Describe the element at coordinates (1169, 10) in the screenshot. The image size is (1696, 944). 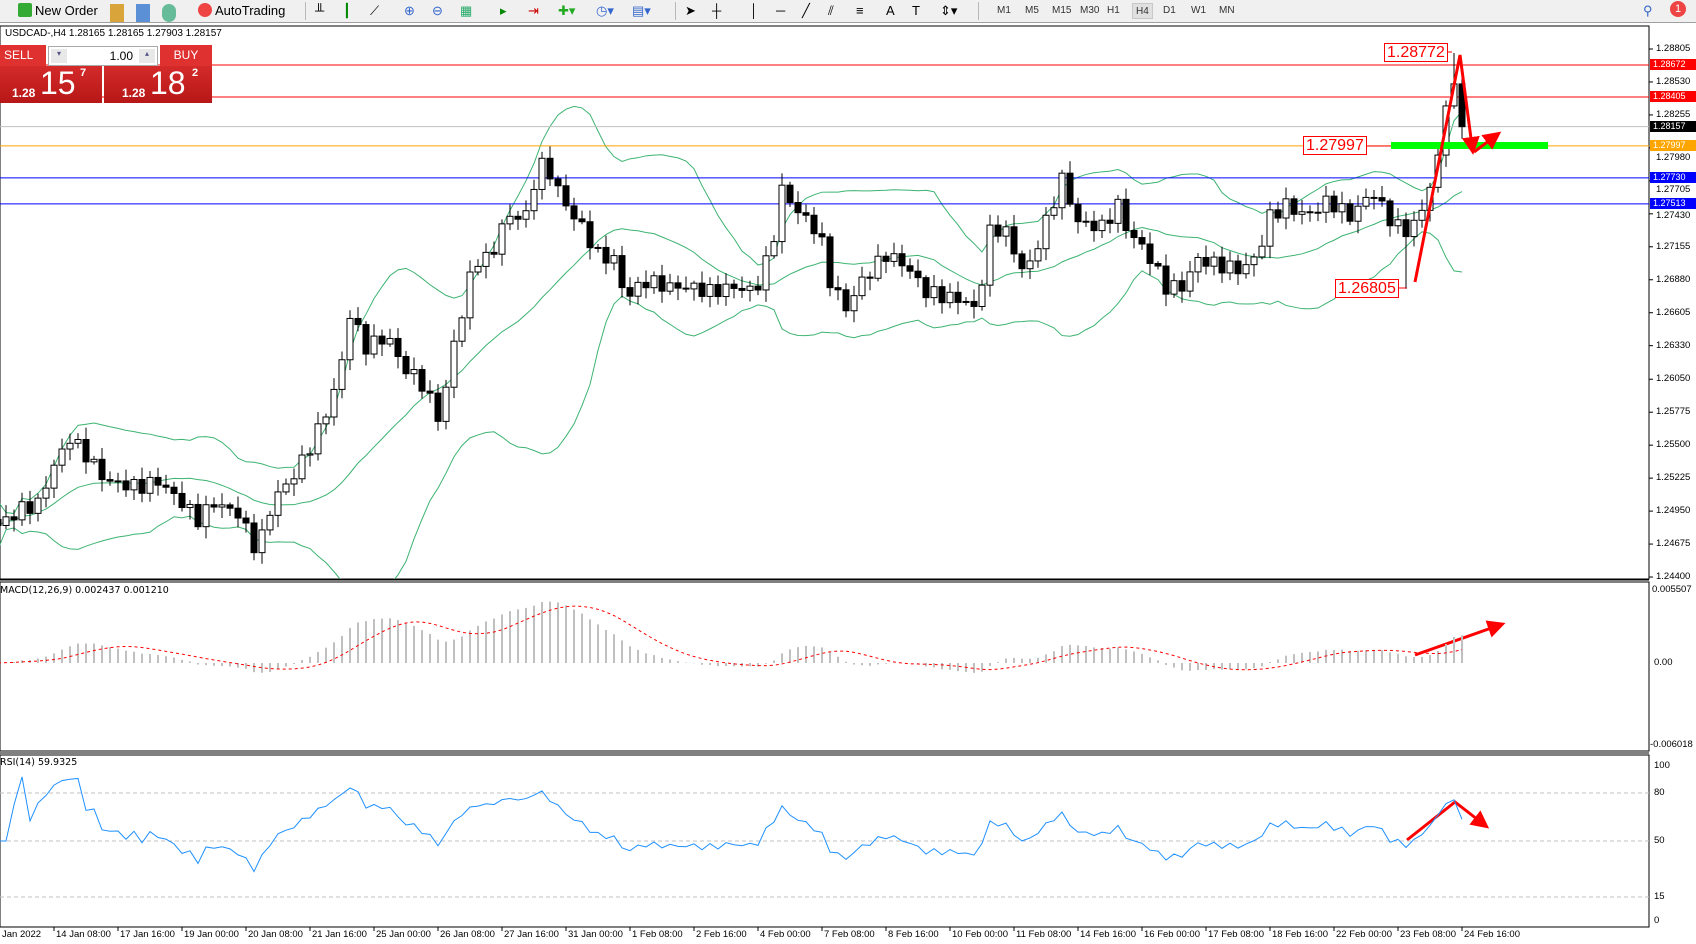
I see `timeframe-d1: D1` at that location.